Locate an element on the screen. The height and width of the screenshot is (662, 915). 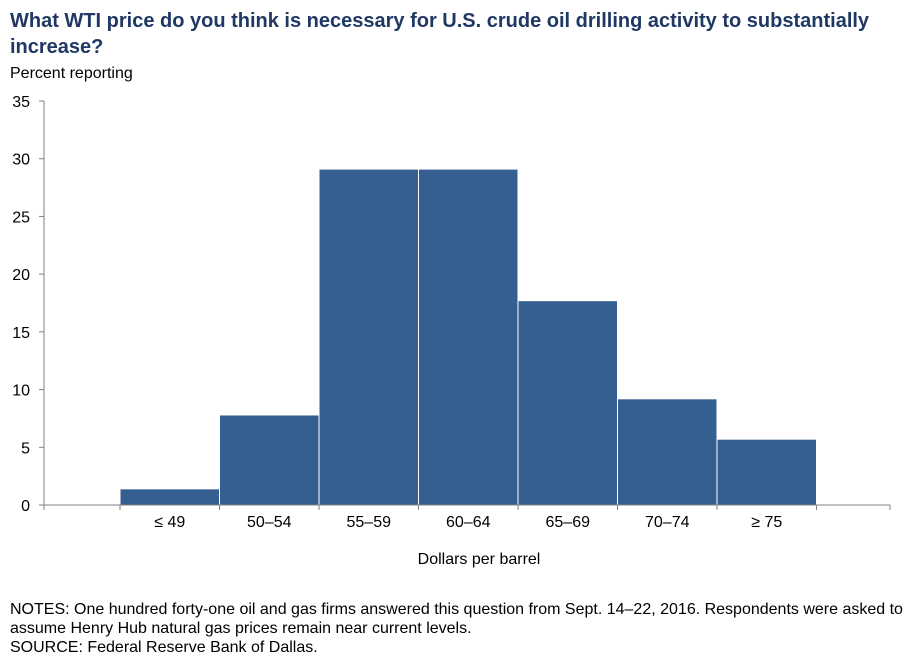
x-tick-label: 60–64 is located at coordinates (468, 522).